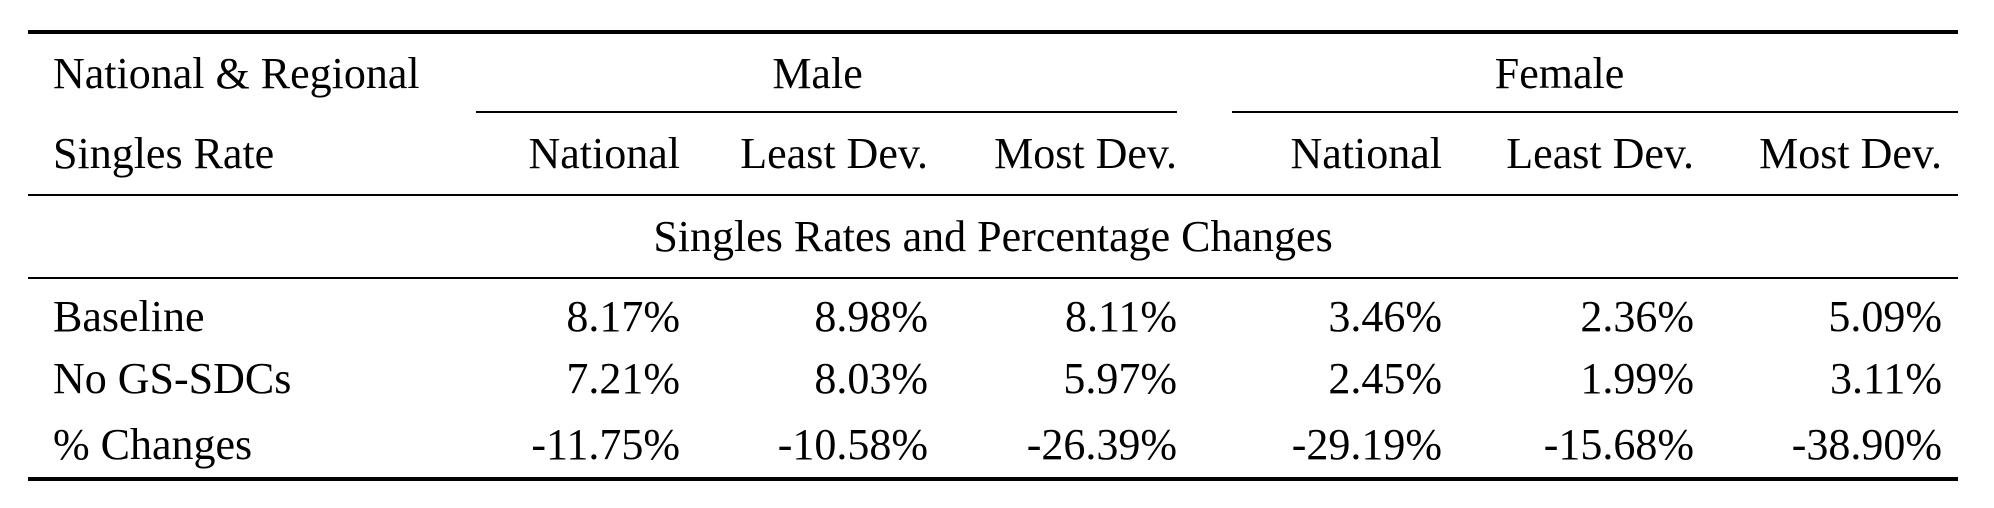 The image size is (1994, 508). I want to click on row-label-baseline: Baseline, so click(129, 316).